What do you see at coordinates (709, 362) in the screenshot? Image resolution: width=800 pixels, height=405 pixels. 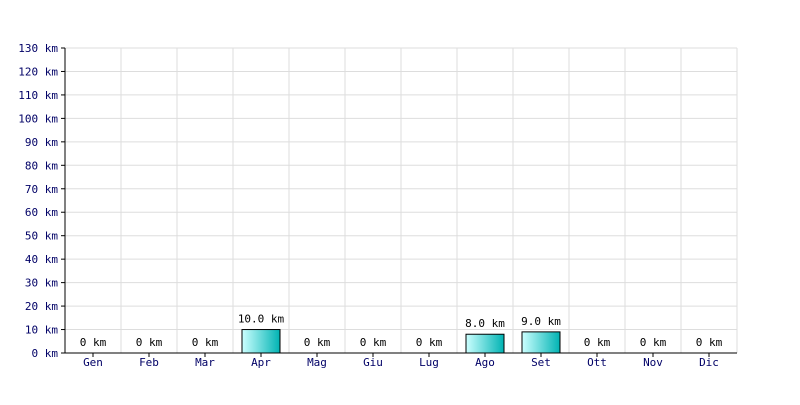 I see `x-tick-label-dic: Dic` at bounding box center [709, 362].